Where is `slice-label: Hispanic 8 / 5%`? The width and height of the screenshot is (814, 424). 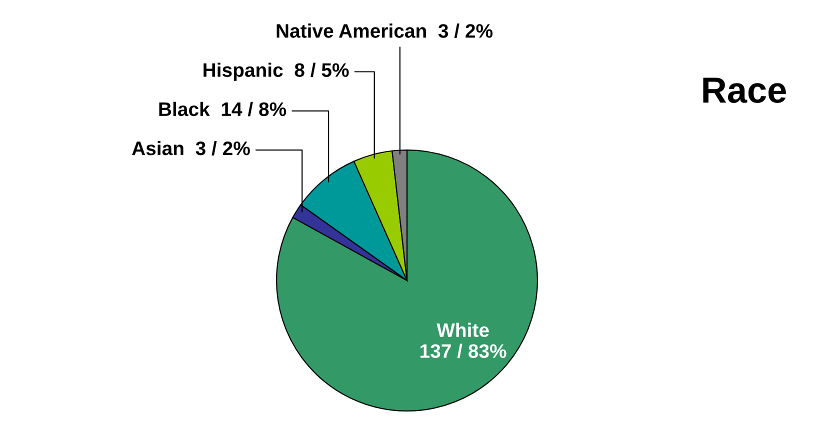
slice-label: Hispanic 8 / 5% is located at coordinates (276, 71).